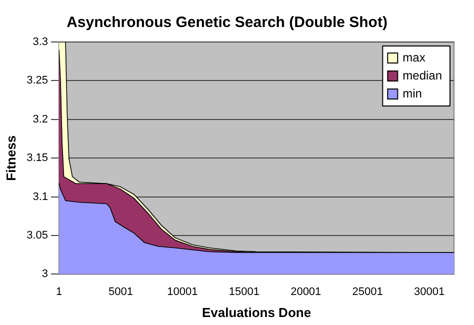  Describe the element at coordinates (40, 196) in the screenshot. I see `y-tick-label: 3.1` at that location.